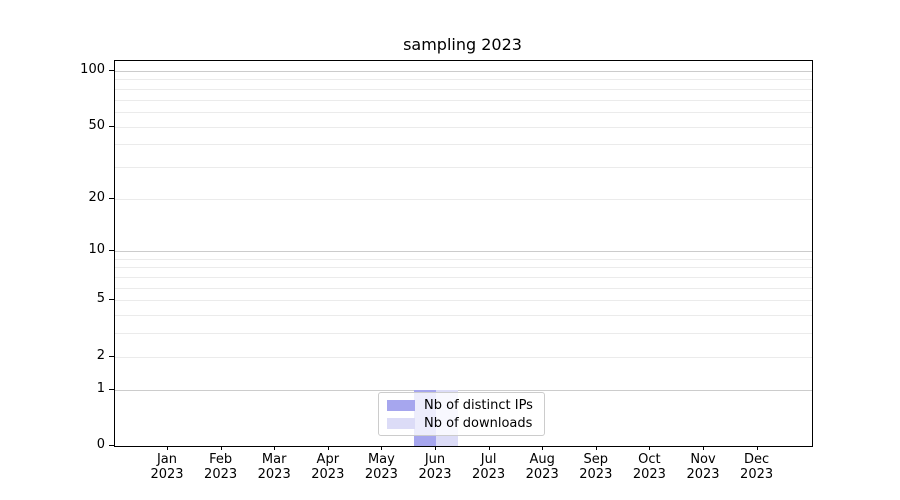  Describe the element at coordinates (96, 125) in the screenshot. I see `y-tick-label-50: 50` at that location.